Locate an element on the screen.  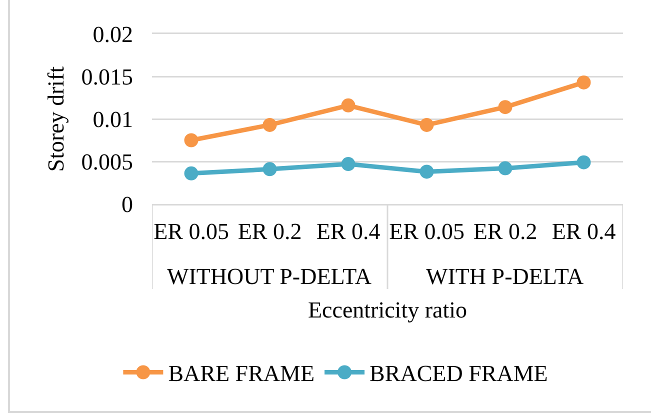
y-axis-title: Storey drift is located at coordinates (56, 119).